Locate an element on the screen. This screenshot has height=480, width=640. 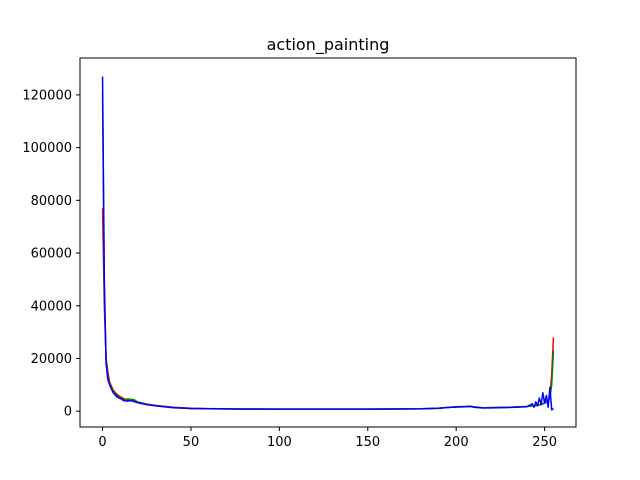
x-axis: 0 50 100 150 200 250 is located at coordinates (327, 438).